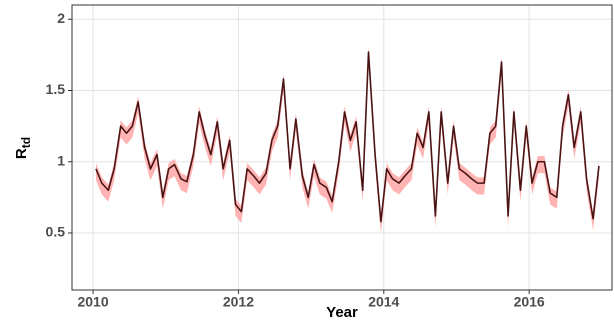 The height and width of the screenshot is (322, 614). What do you see at coordinates (56, 89) in the screenshot?
I see `y-tick-label: 1.5` at bounding box center [56, 89].